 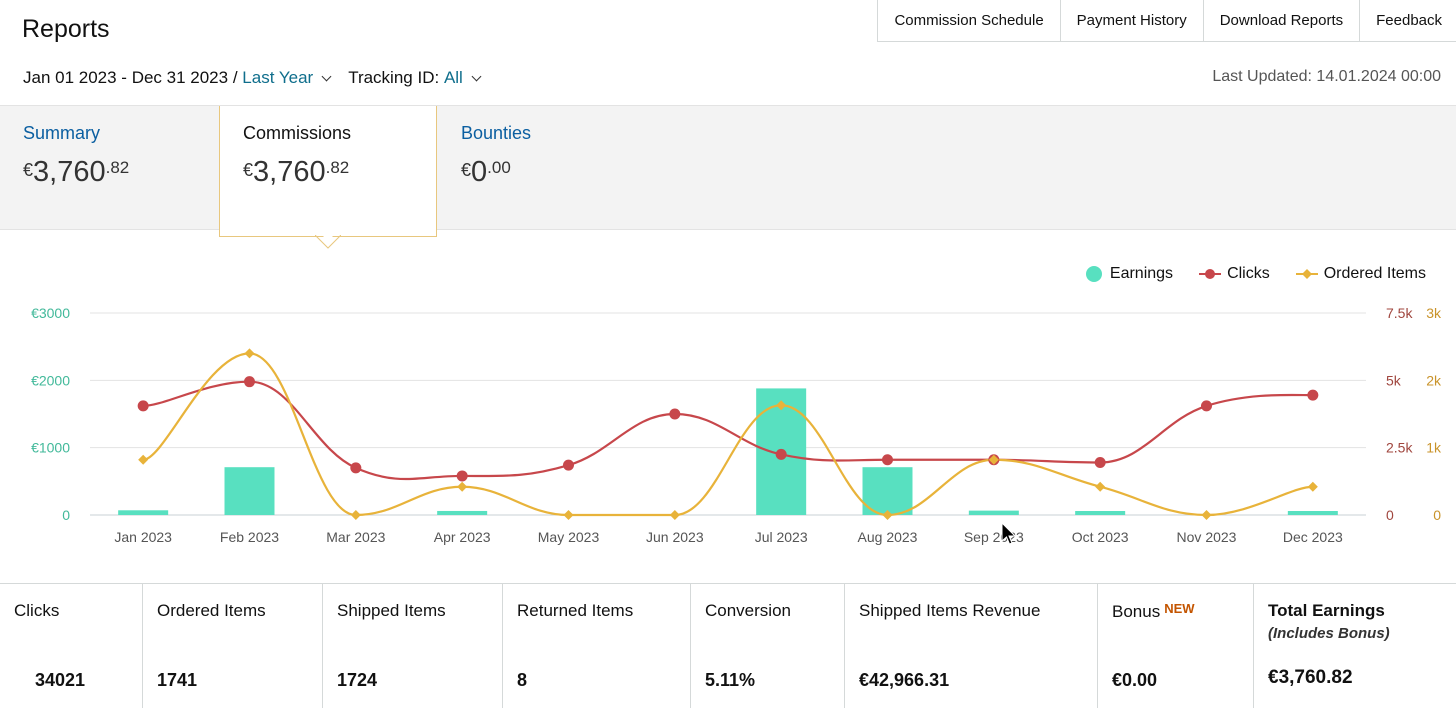 What do you see at coordinates (66, 29) in the screenshot?
I see `page-title: Reports` at bounding box center [66, 29].